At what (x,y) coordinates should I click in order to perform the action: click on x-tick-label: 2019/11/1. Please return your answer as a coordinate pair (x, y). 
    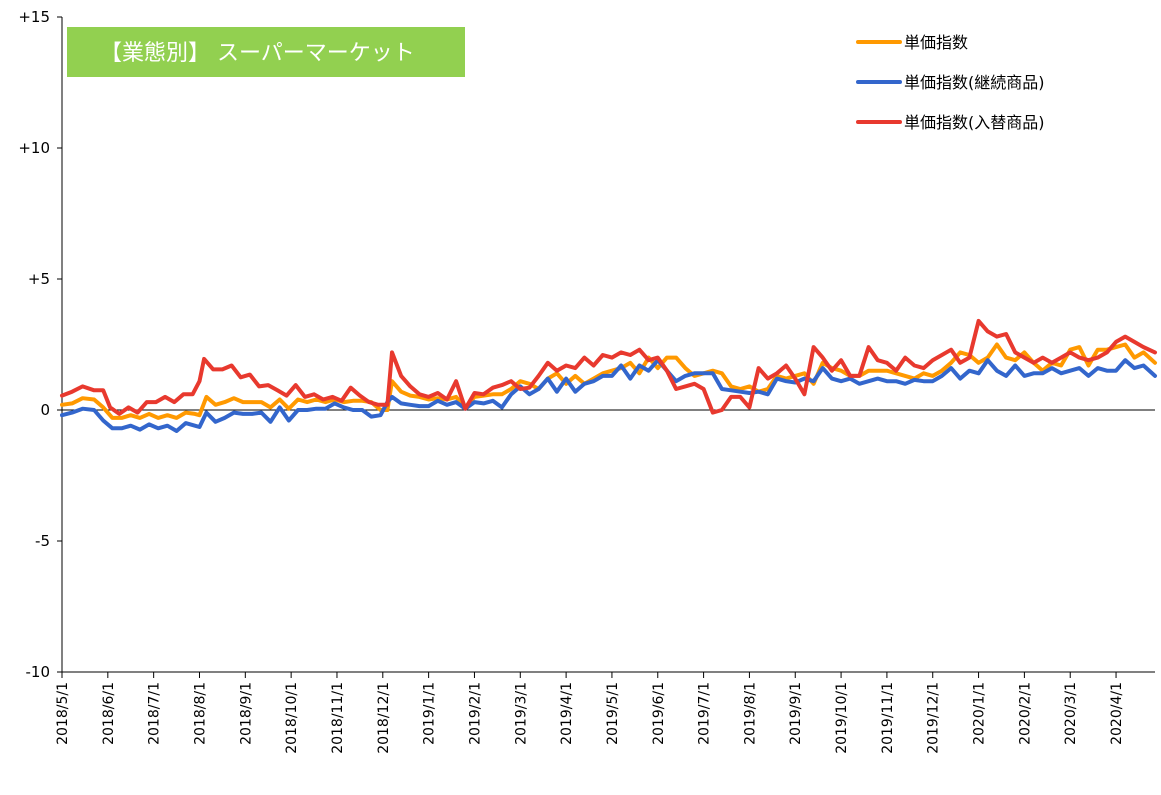
    Looking at the image, I should click on (888, 718).